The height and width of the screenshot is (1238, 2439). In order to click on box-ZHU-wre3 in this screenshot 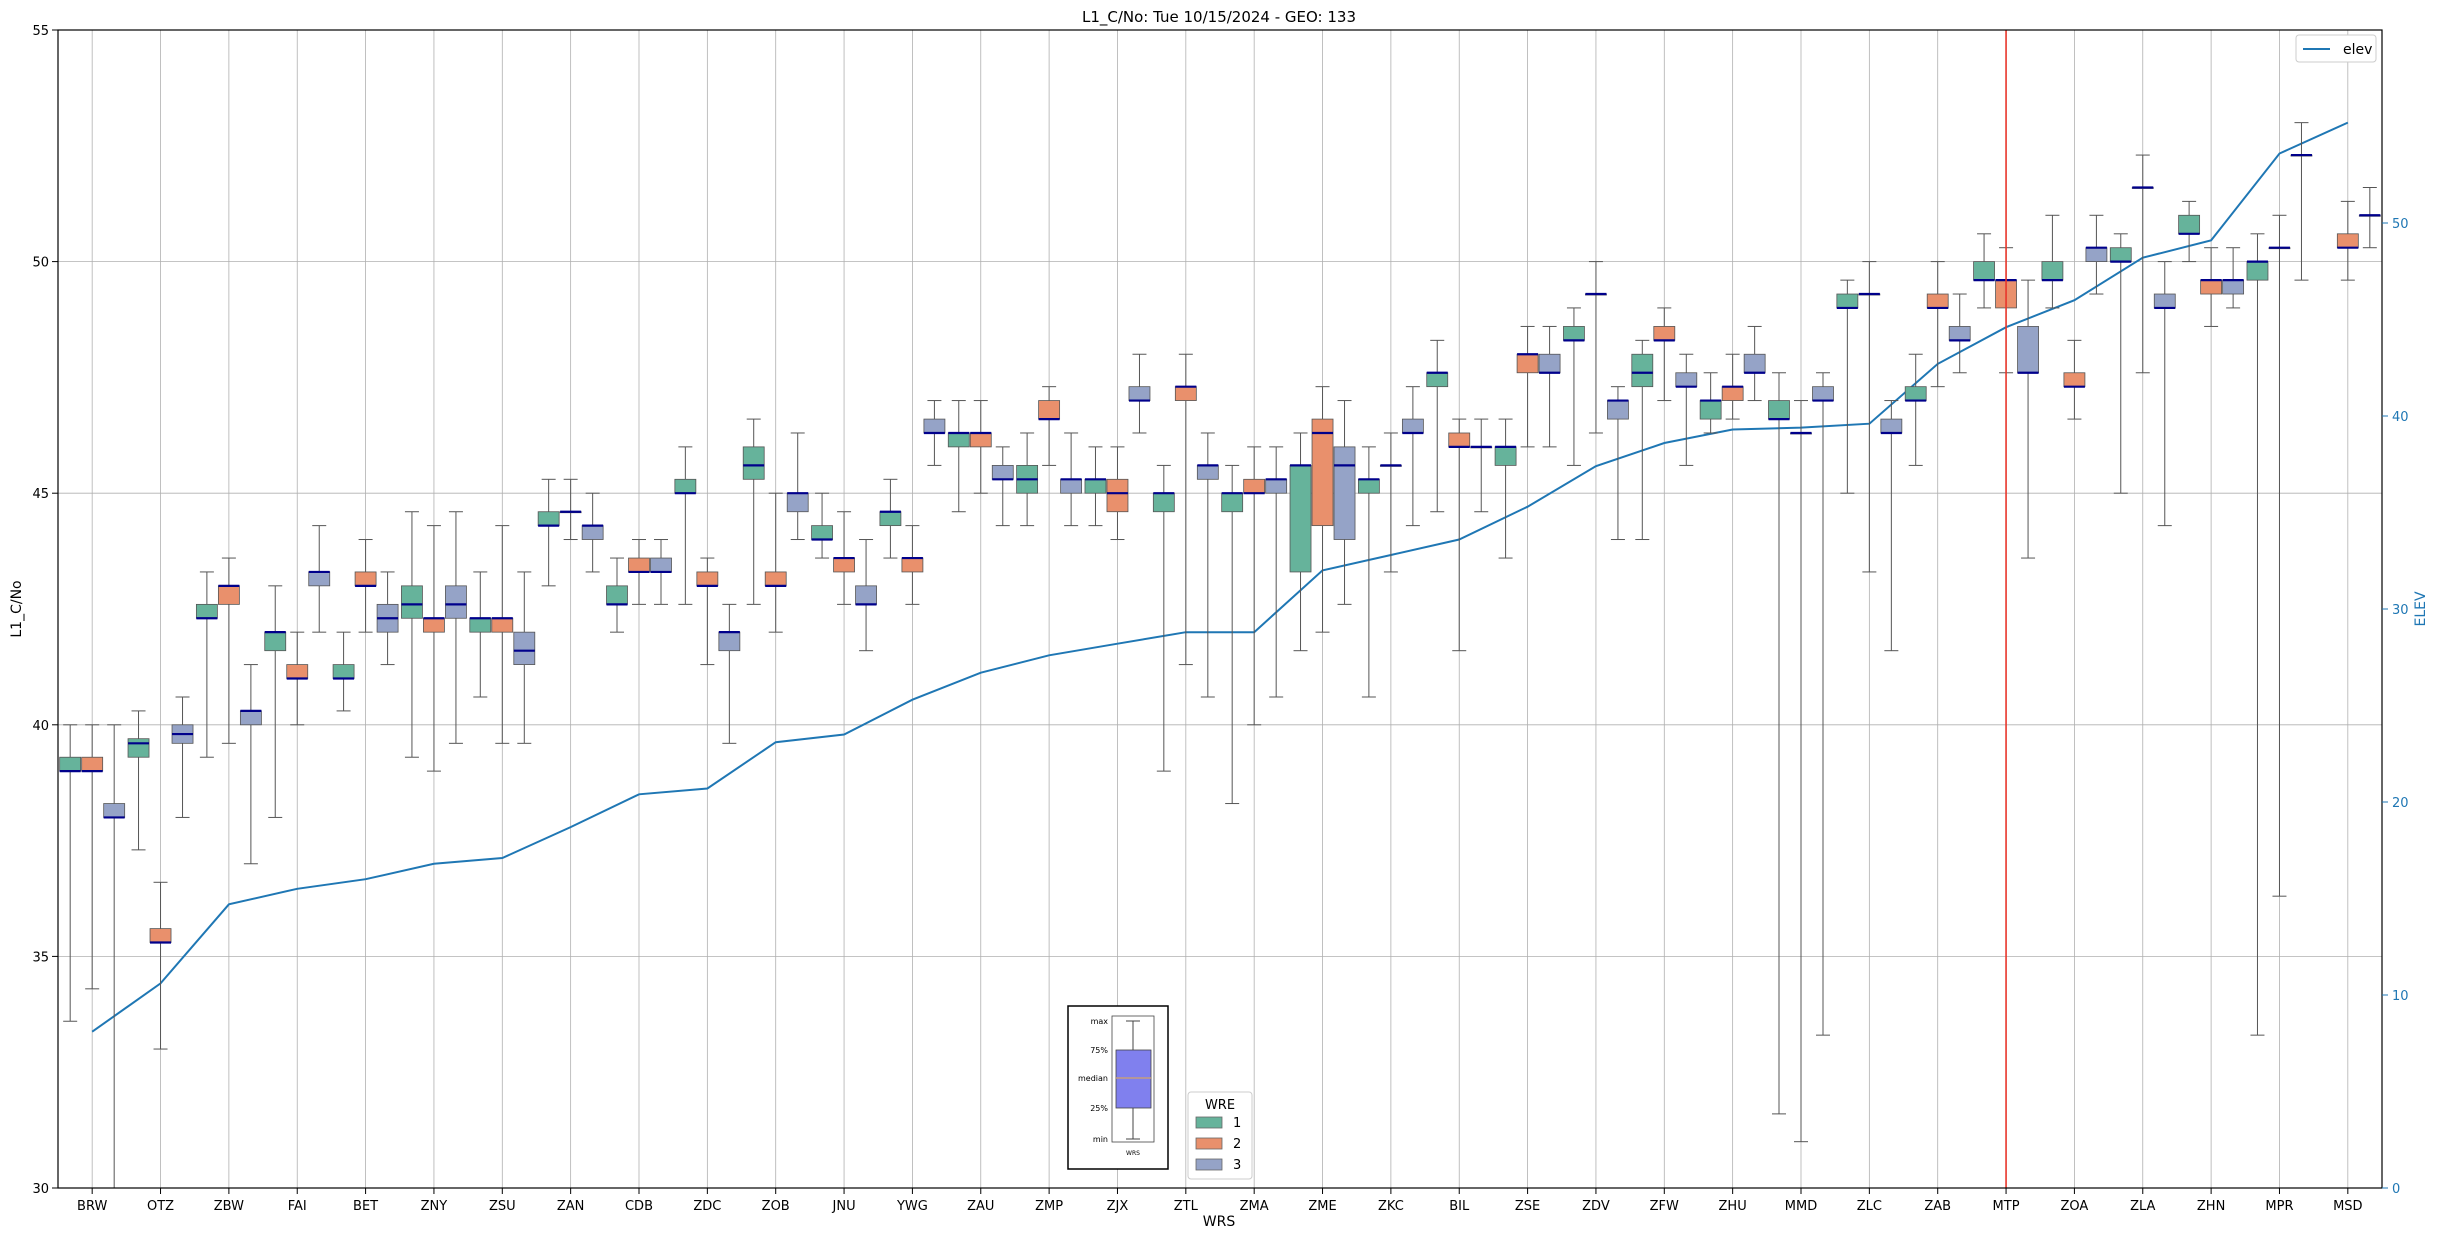, I will do `click(1754, 363)`.